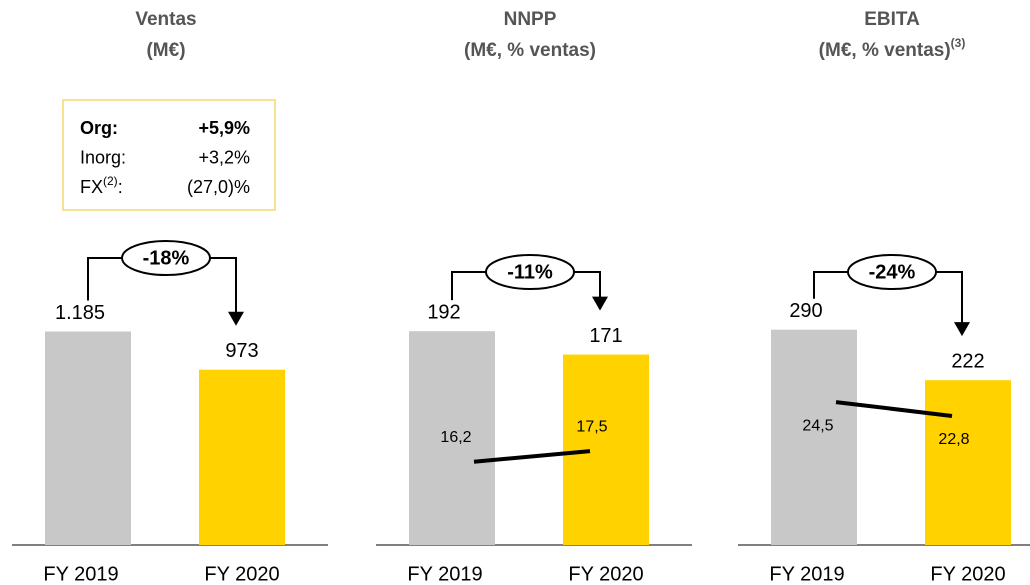 The image size is (1030, 585). Describe the element at coordinates (605, 336) in the screenshot. I see `bar-value-label: 171` at that location.